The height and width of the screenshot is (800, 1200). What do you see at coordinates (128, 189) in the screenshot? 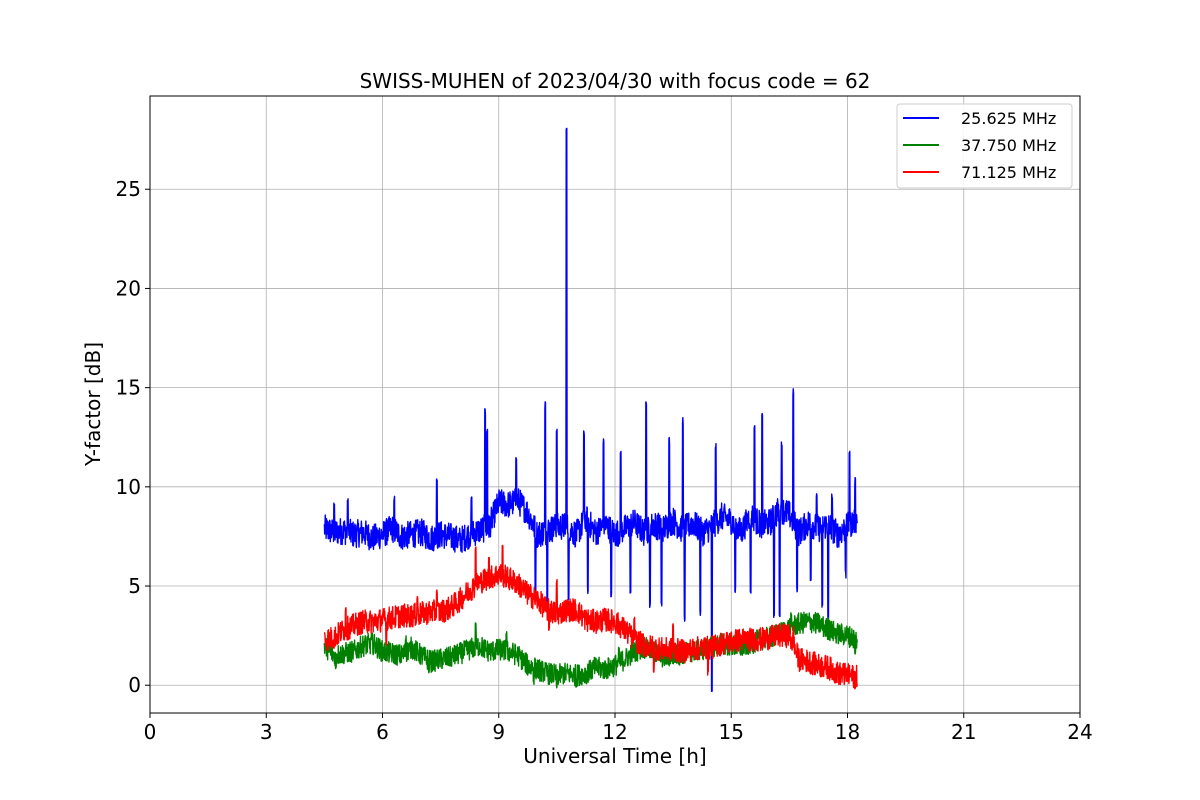
I see `y-tick-label: 25` at bounding box center [128, 189].